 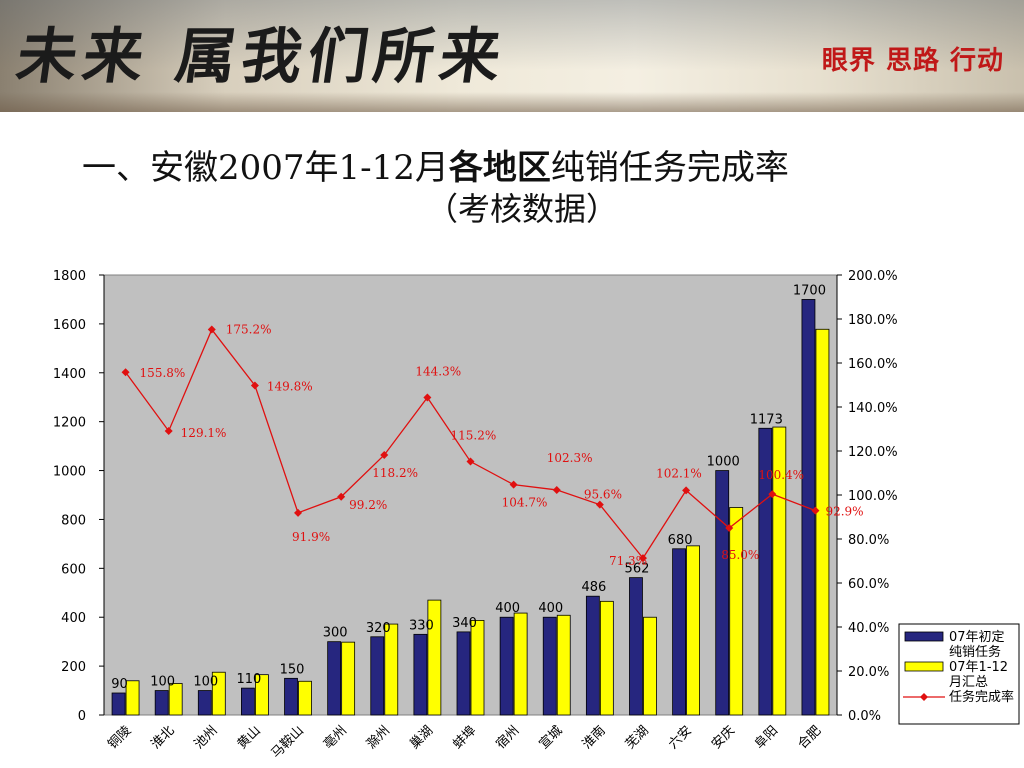 I want to click on bar-plan-label: 400, so click(x=507, y=608).